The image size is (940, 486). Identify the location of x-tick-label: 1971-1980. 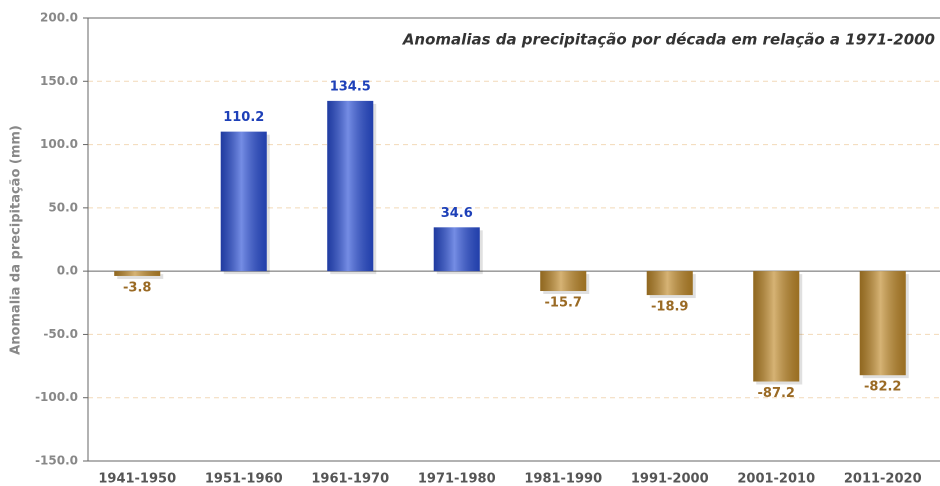
(457, 479).